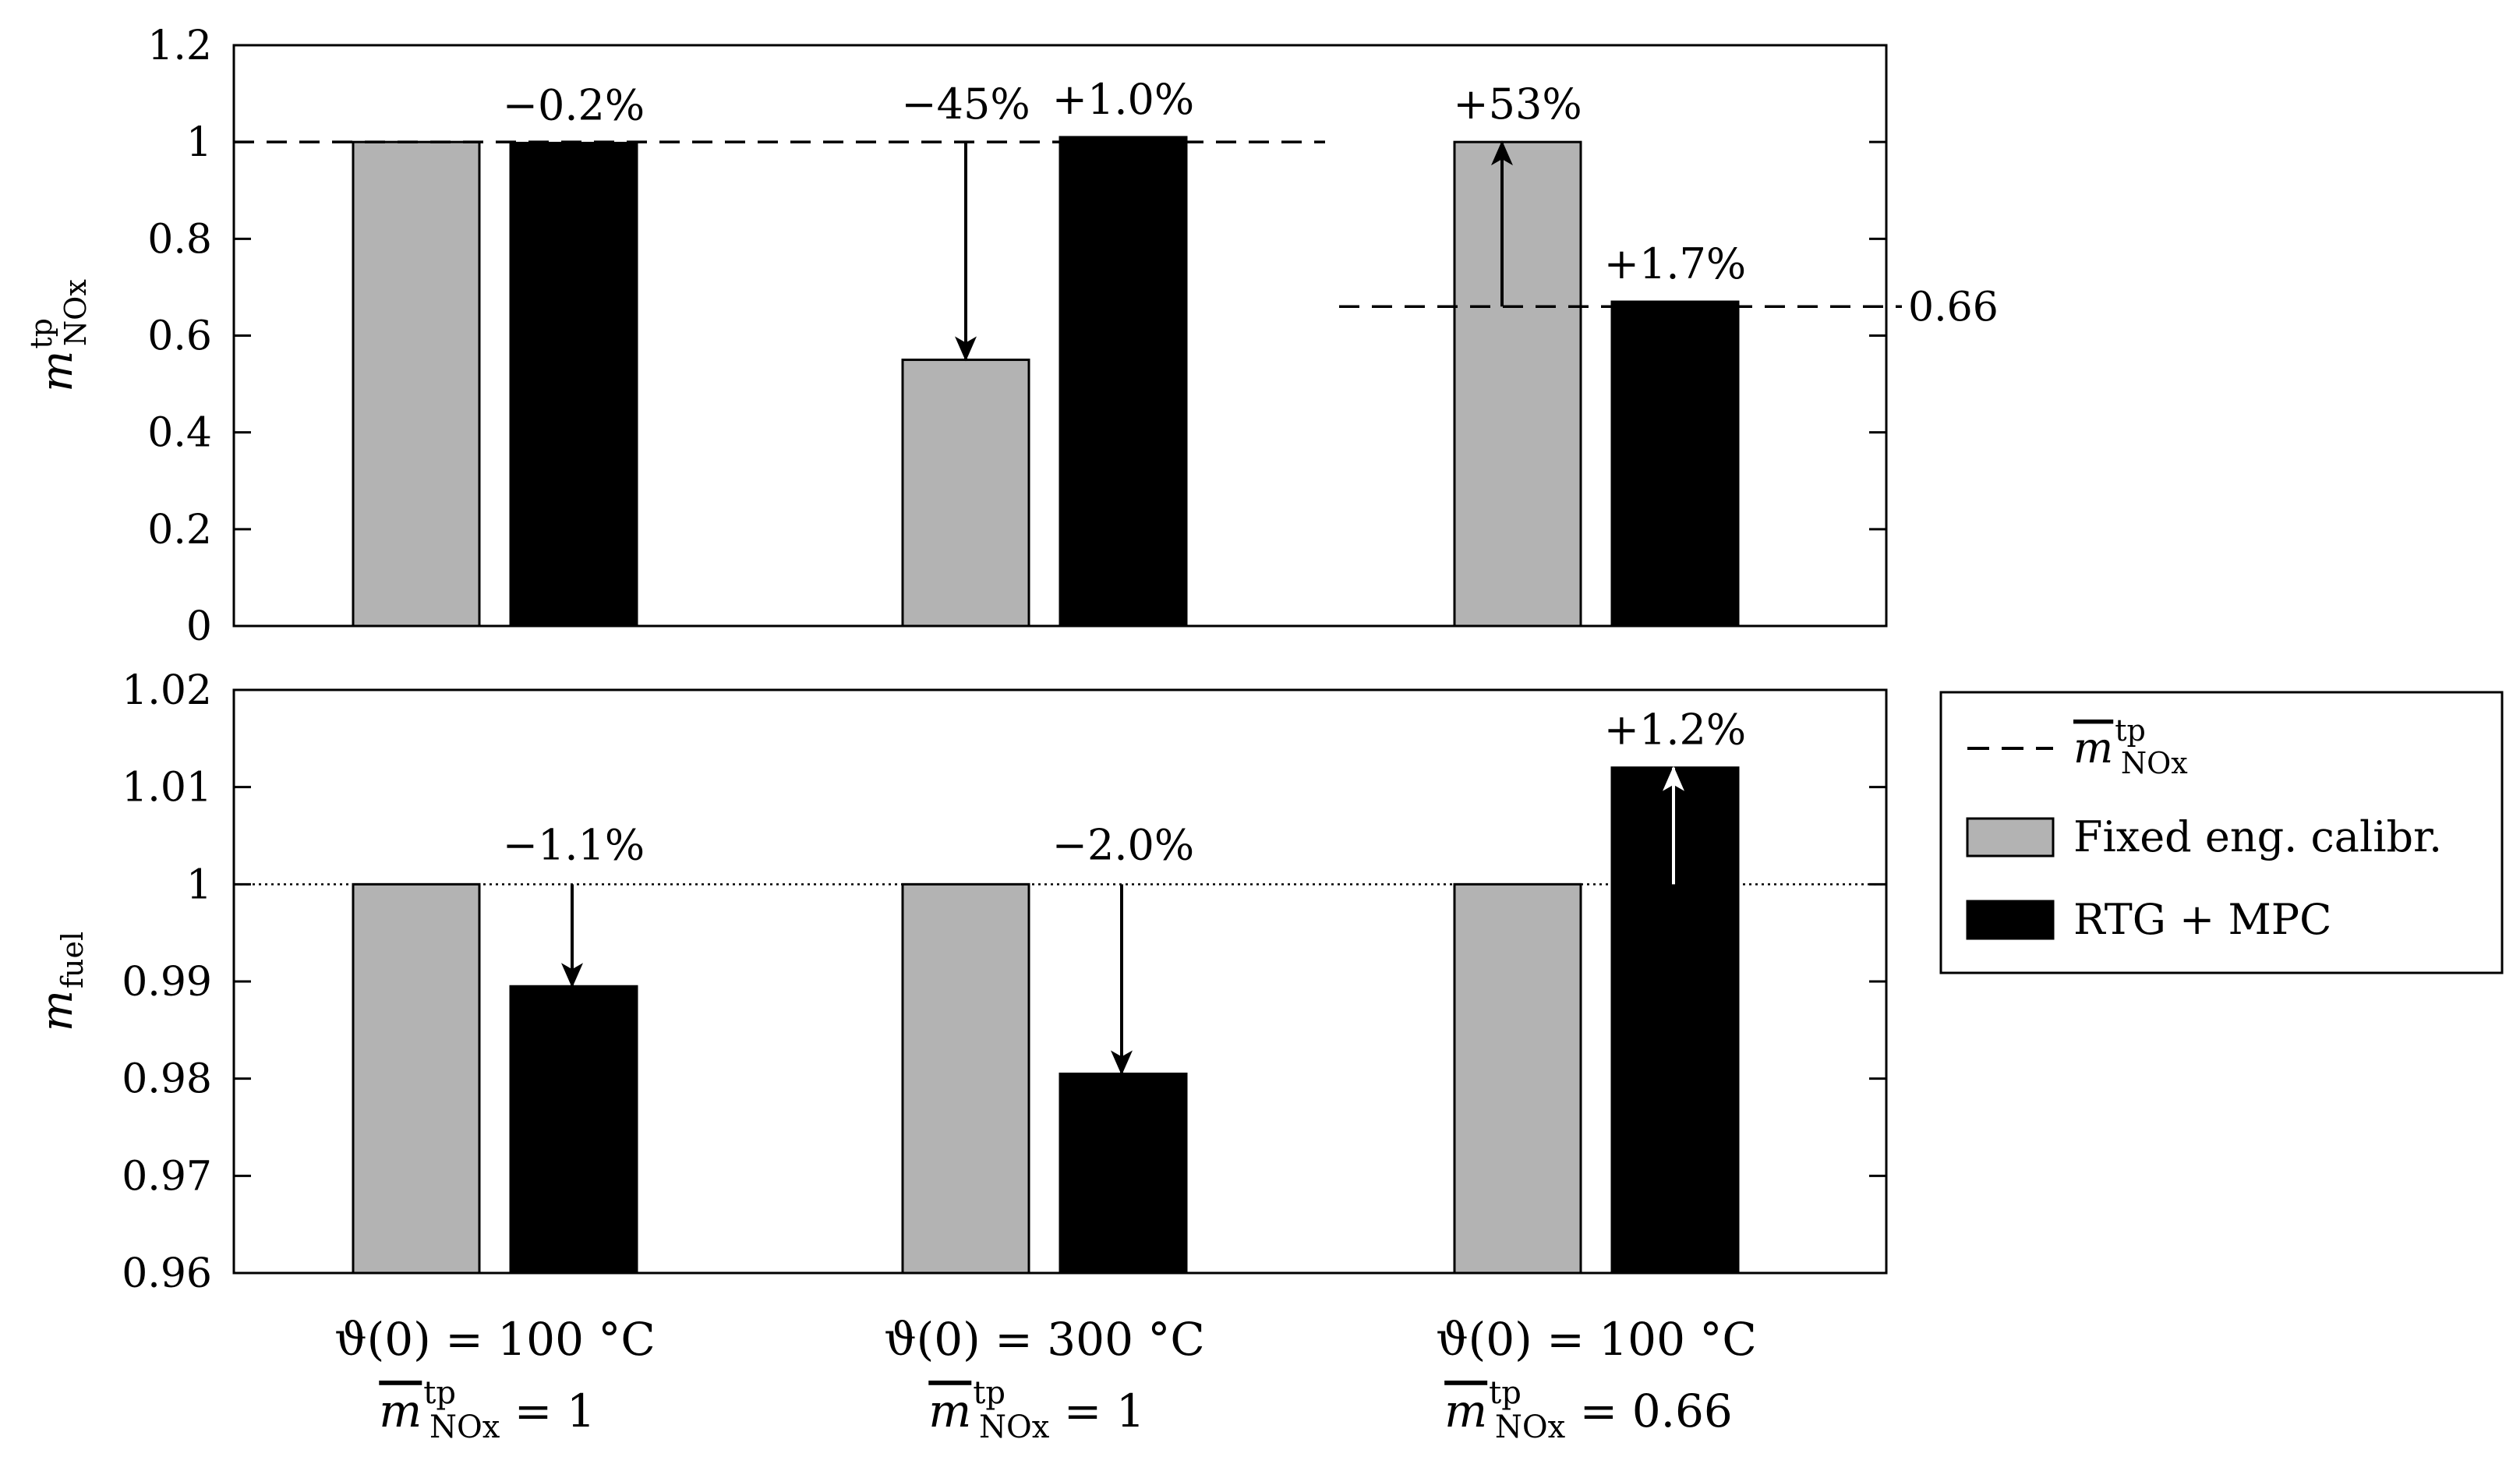  I want to click on change-annotation: +1.2%, so click(1675, 730).